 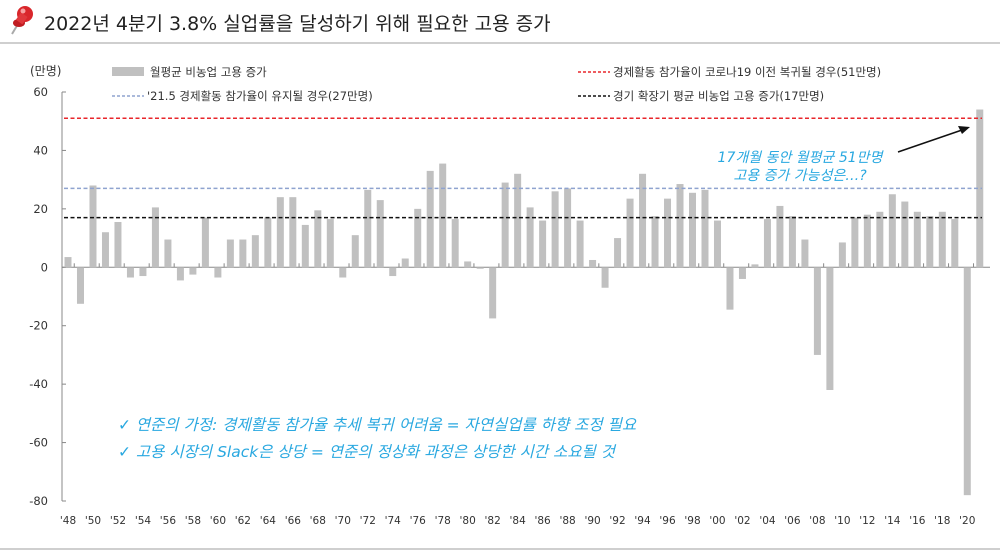 I want to click on bar-2011, so click(x=855, y=242).